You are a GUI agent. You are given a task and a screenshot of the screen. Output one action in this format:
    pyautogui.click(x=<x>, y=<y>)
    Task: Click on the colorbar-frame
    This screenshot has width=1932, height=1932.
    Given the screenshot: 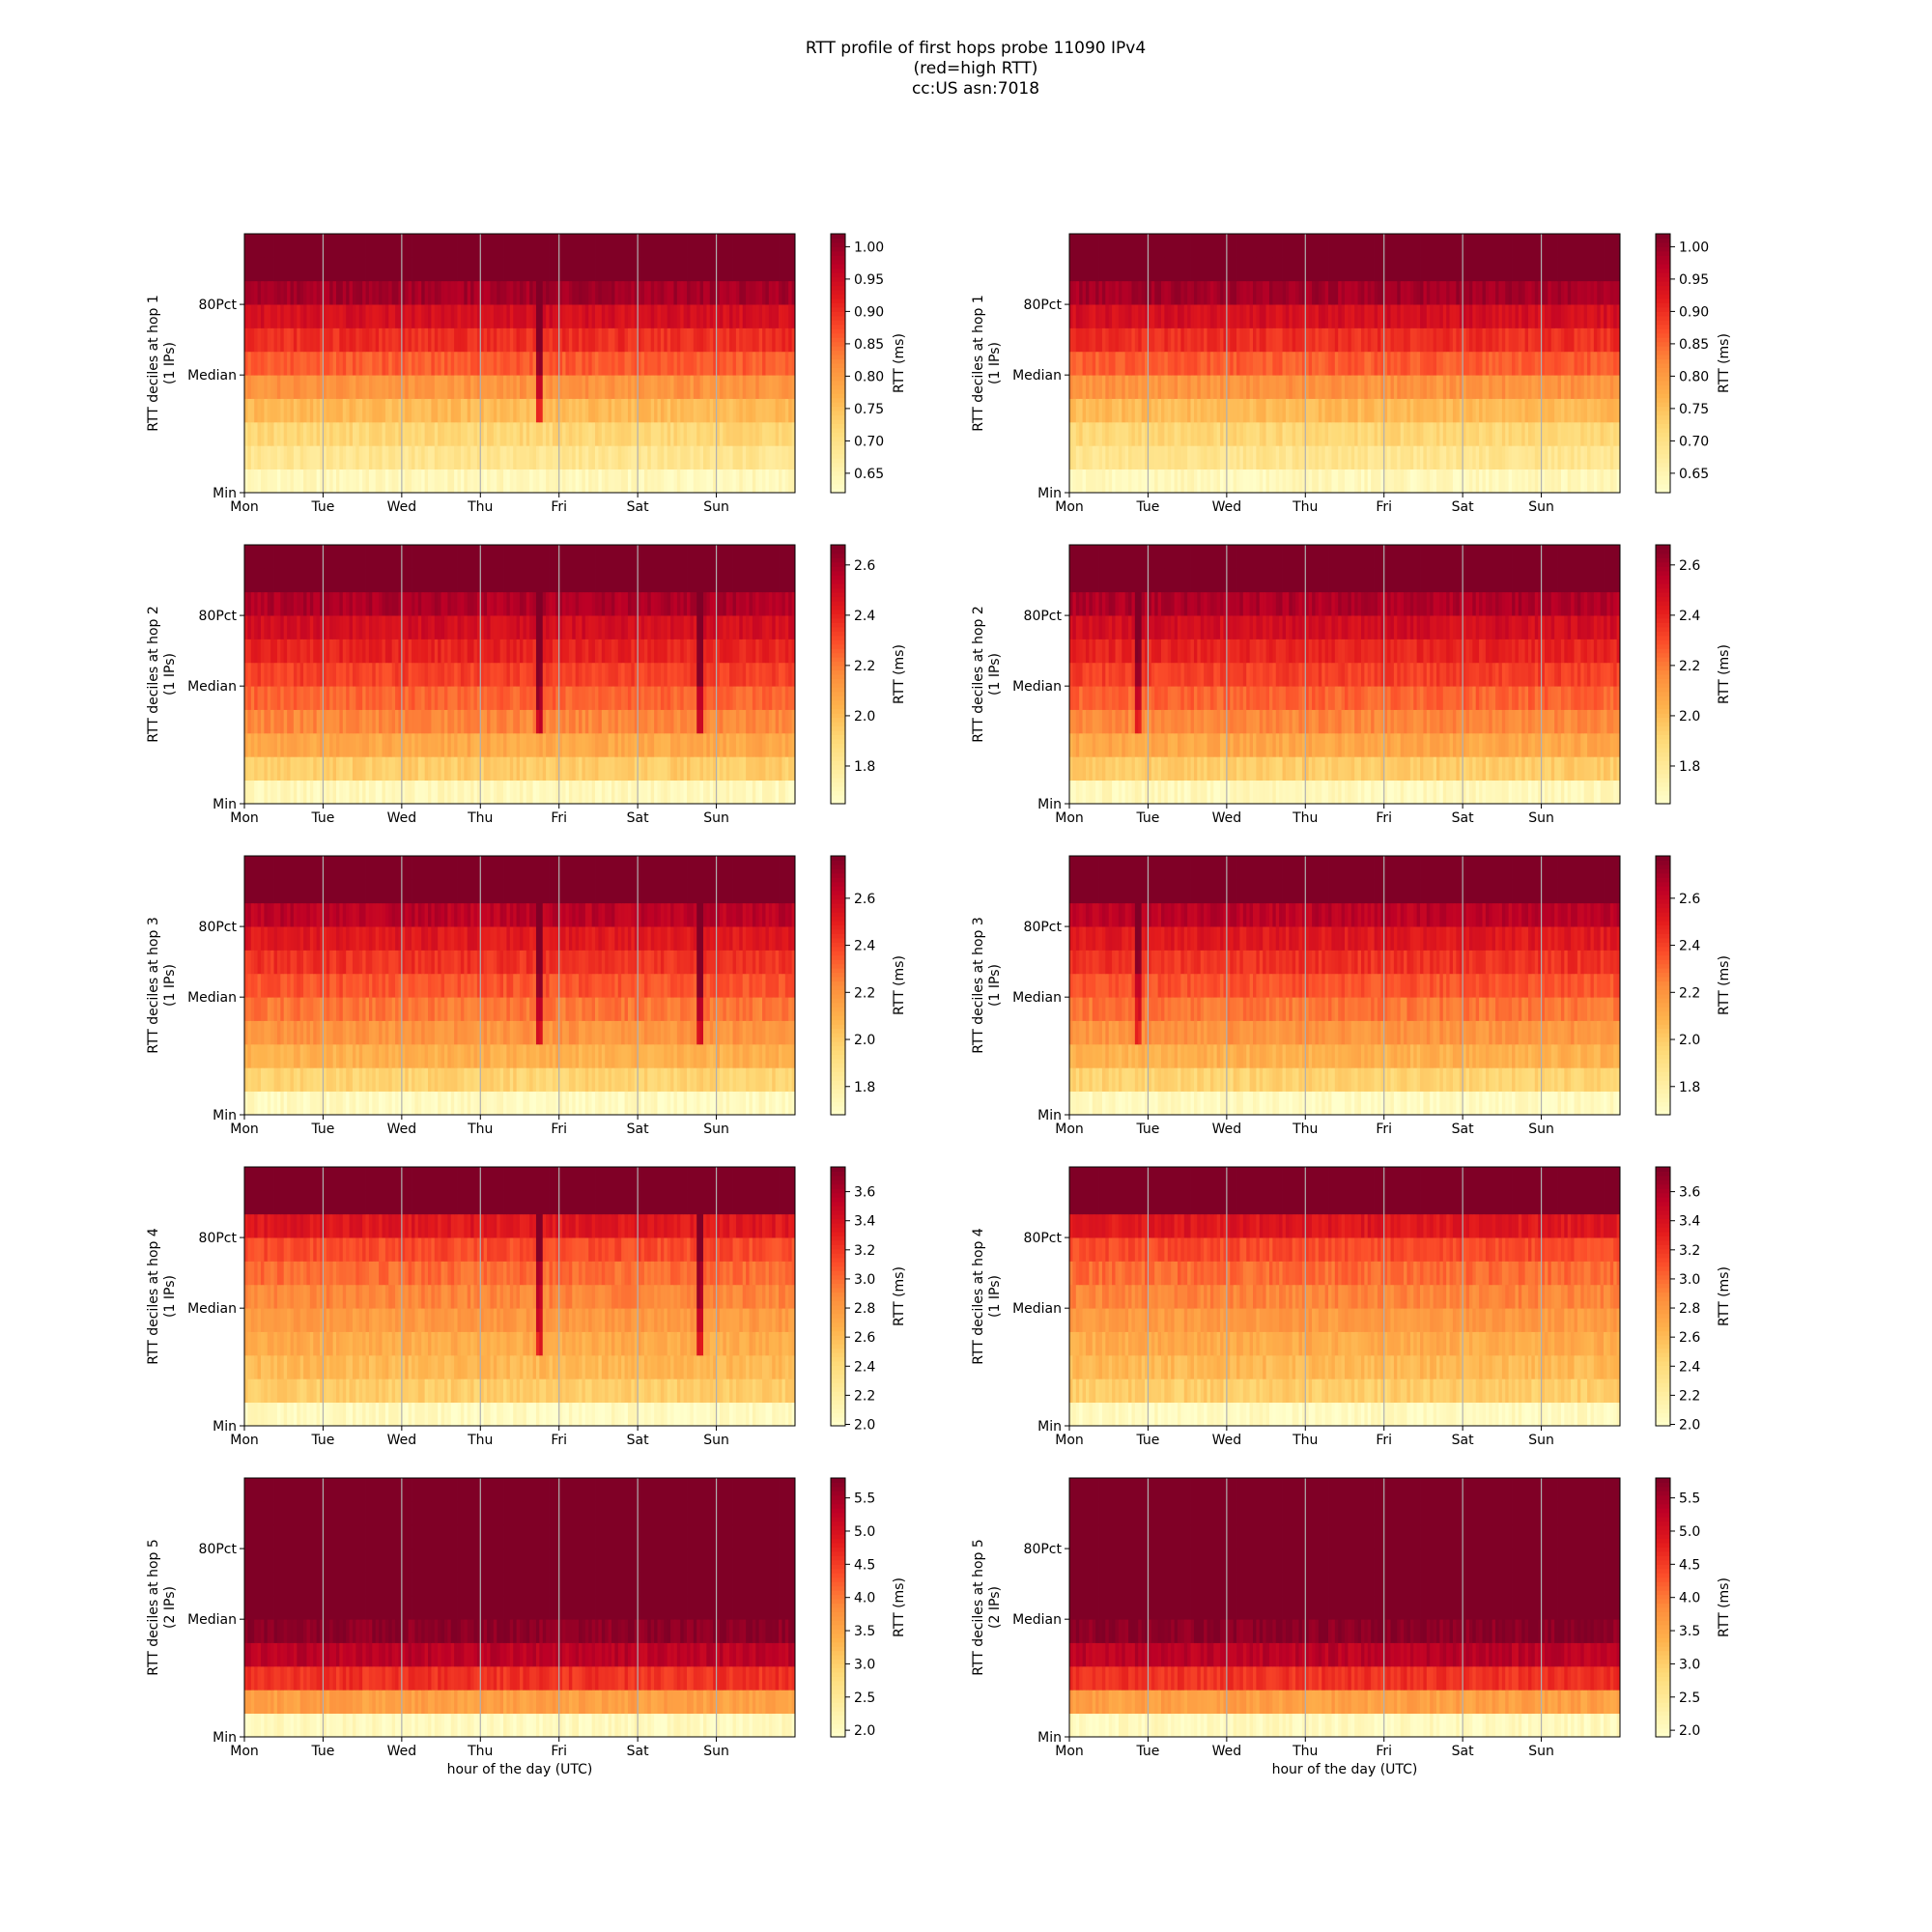 What is the action you would take?
    pyautogui.click(x=838, y=363)
    